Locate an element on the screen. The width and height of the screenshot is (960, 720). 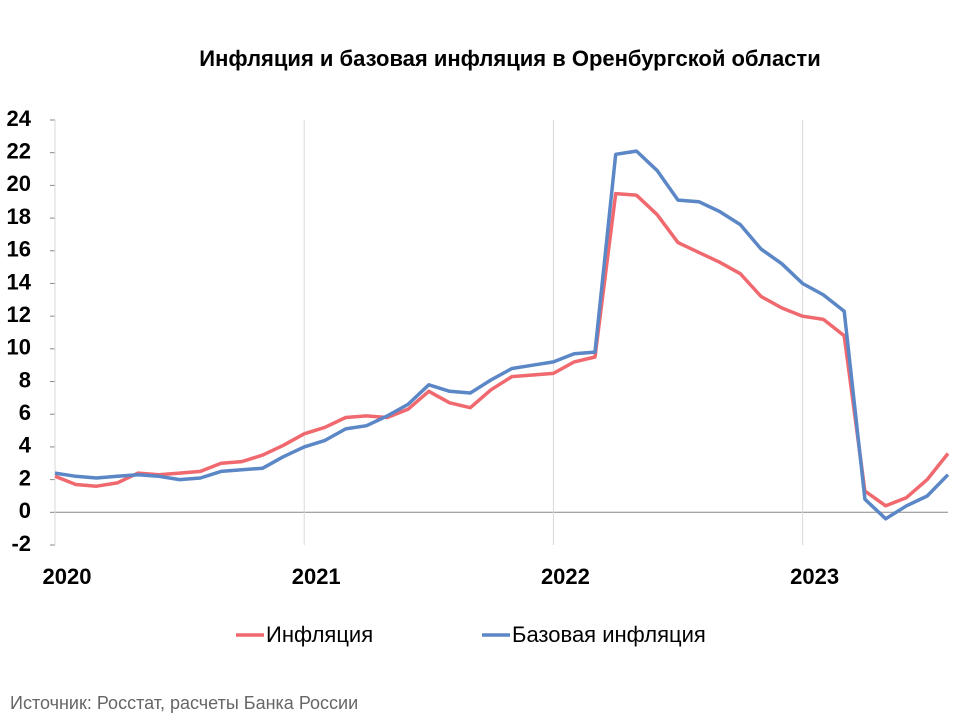
y-tick-label: 6 is located at coordinates (25, 412).